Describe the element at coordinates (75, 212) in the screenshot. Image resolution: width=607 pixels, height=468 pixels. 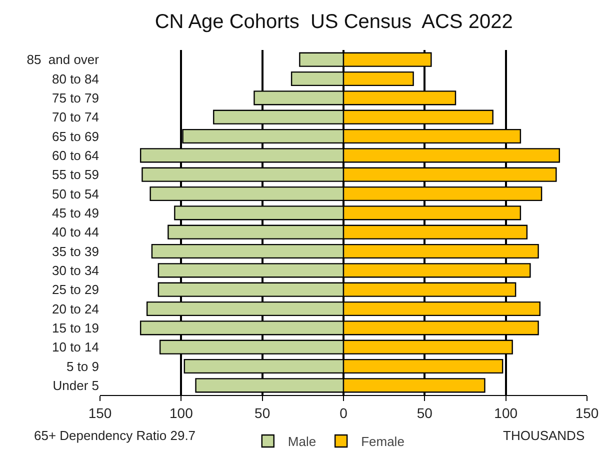
I see `y-tick-label: 45 to 49` at that location.